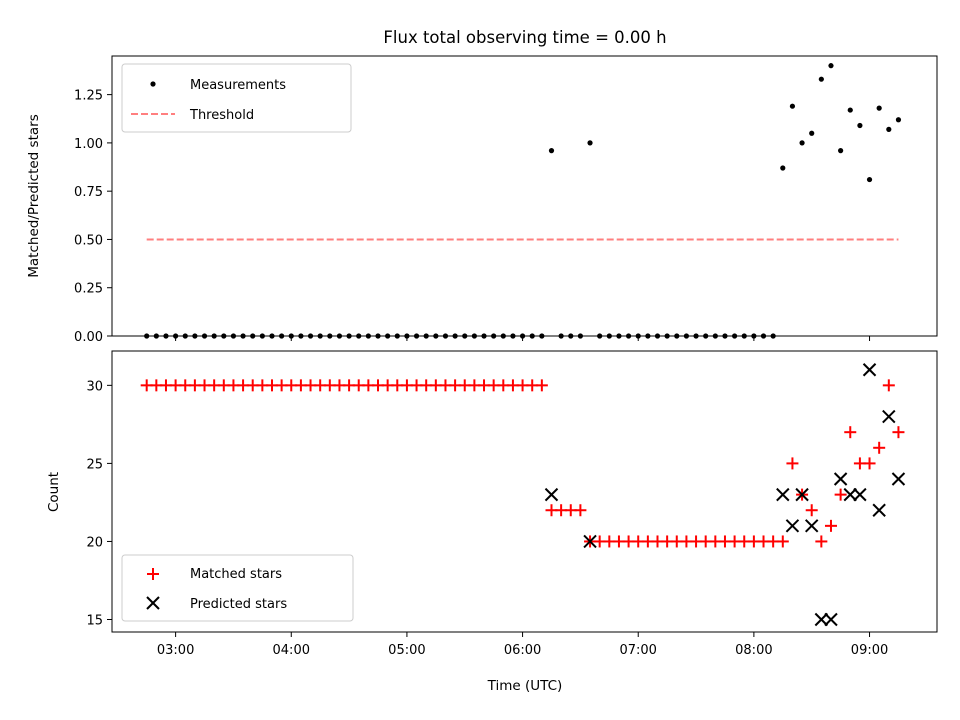 The width and height of the screenshot is (960, 720). I want to click on bottom-y-axis: 15 20 25 30, so click(99, 504).